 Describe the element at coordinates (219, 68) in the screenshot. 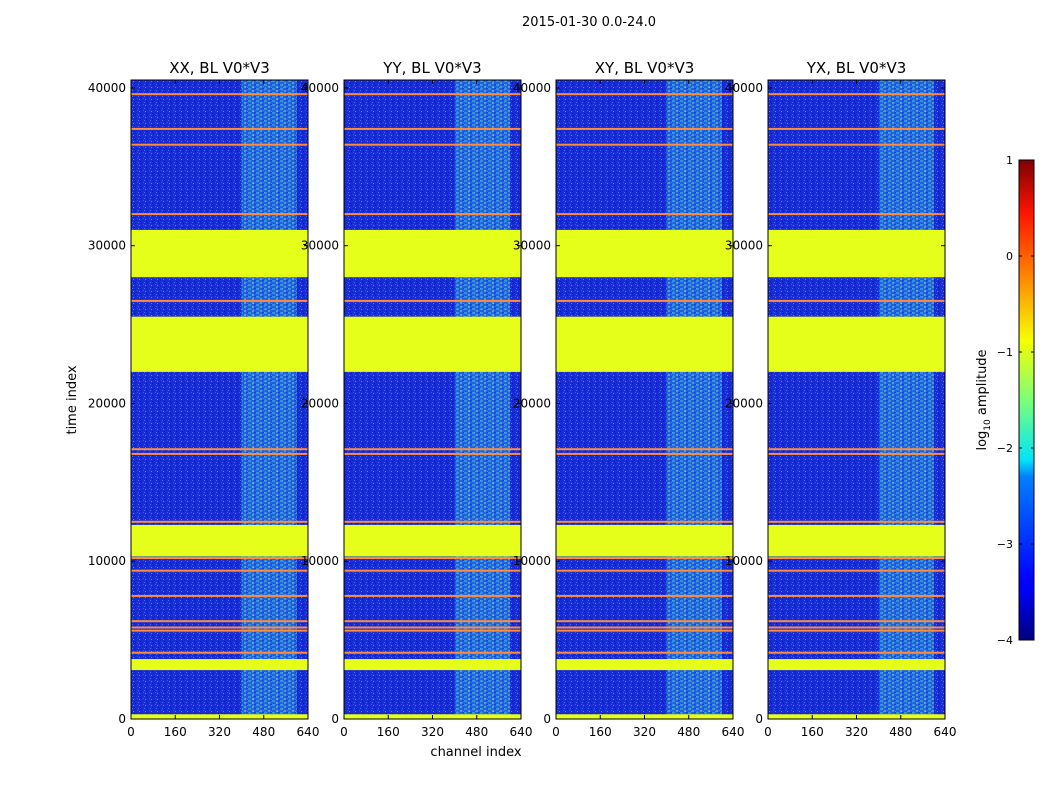

I see `panel-title: XX, BL V0*V3` at that location.